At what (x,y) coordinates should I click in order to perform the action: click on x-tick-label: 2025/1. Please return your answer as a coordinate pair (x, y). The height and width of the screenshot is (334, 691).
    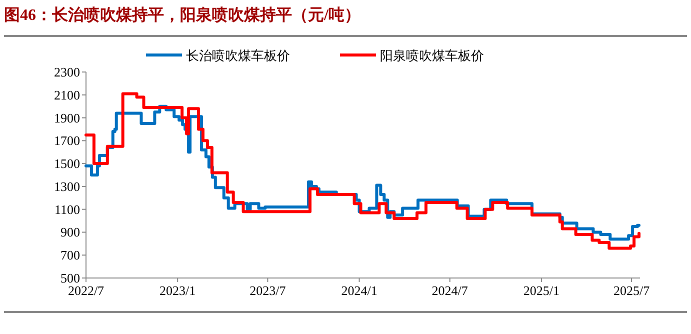
    Looking at the image, I should click on (541, 290).